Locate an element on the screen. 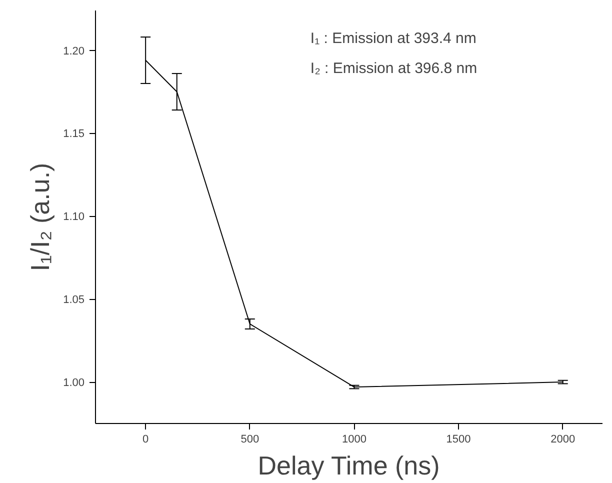 The width and height of the screenshot is (612, 483). annotation: I₁ : Emission at 393.4 nm is located at coordinates (393, 39).